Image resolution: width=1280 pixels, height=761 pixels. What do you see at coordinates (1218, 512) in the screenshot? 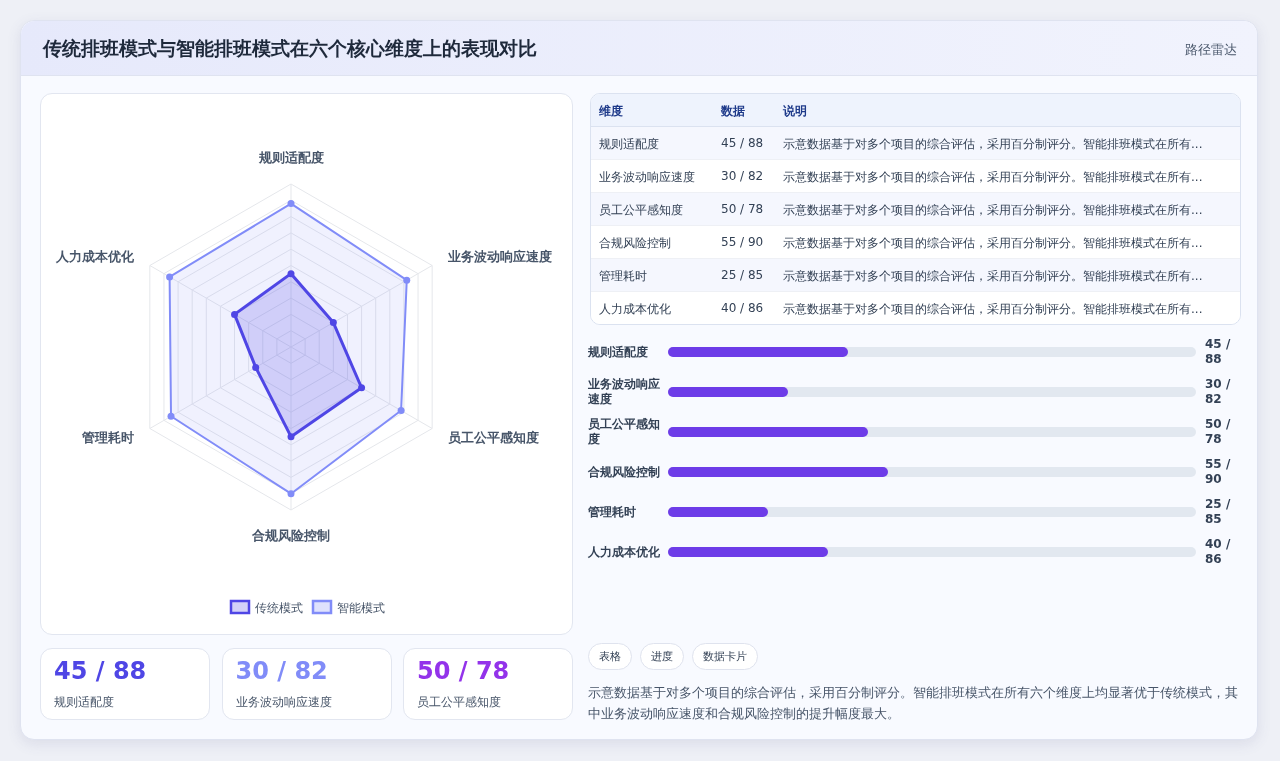
I see `data-label: 25 / 85` at bounding box center [1218, 512].